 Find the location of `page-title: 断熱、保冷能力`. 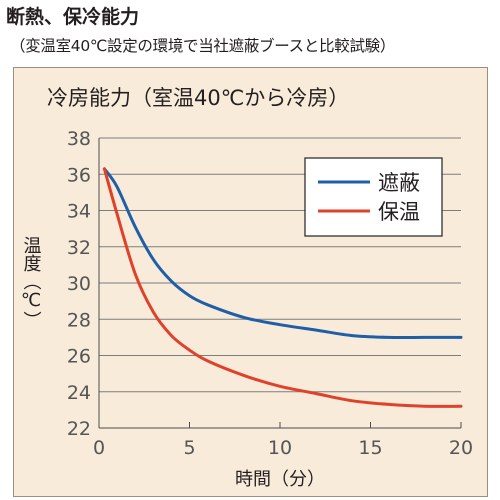

page-title: 断熱、保冷能力 is located at coordinates (73, 17).